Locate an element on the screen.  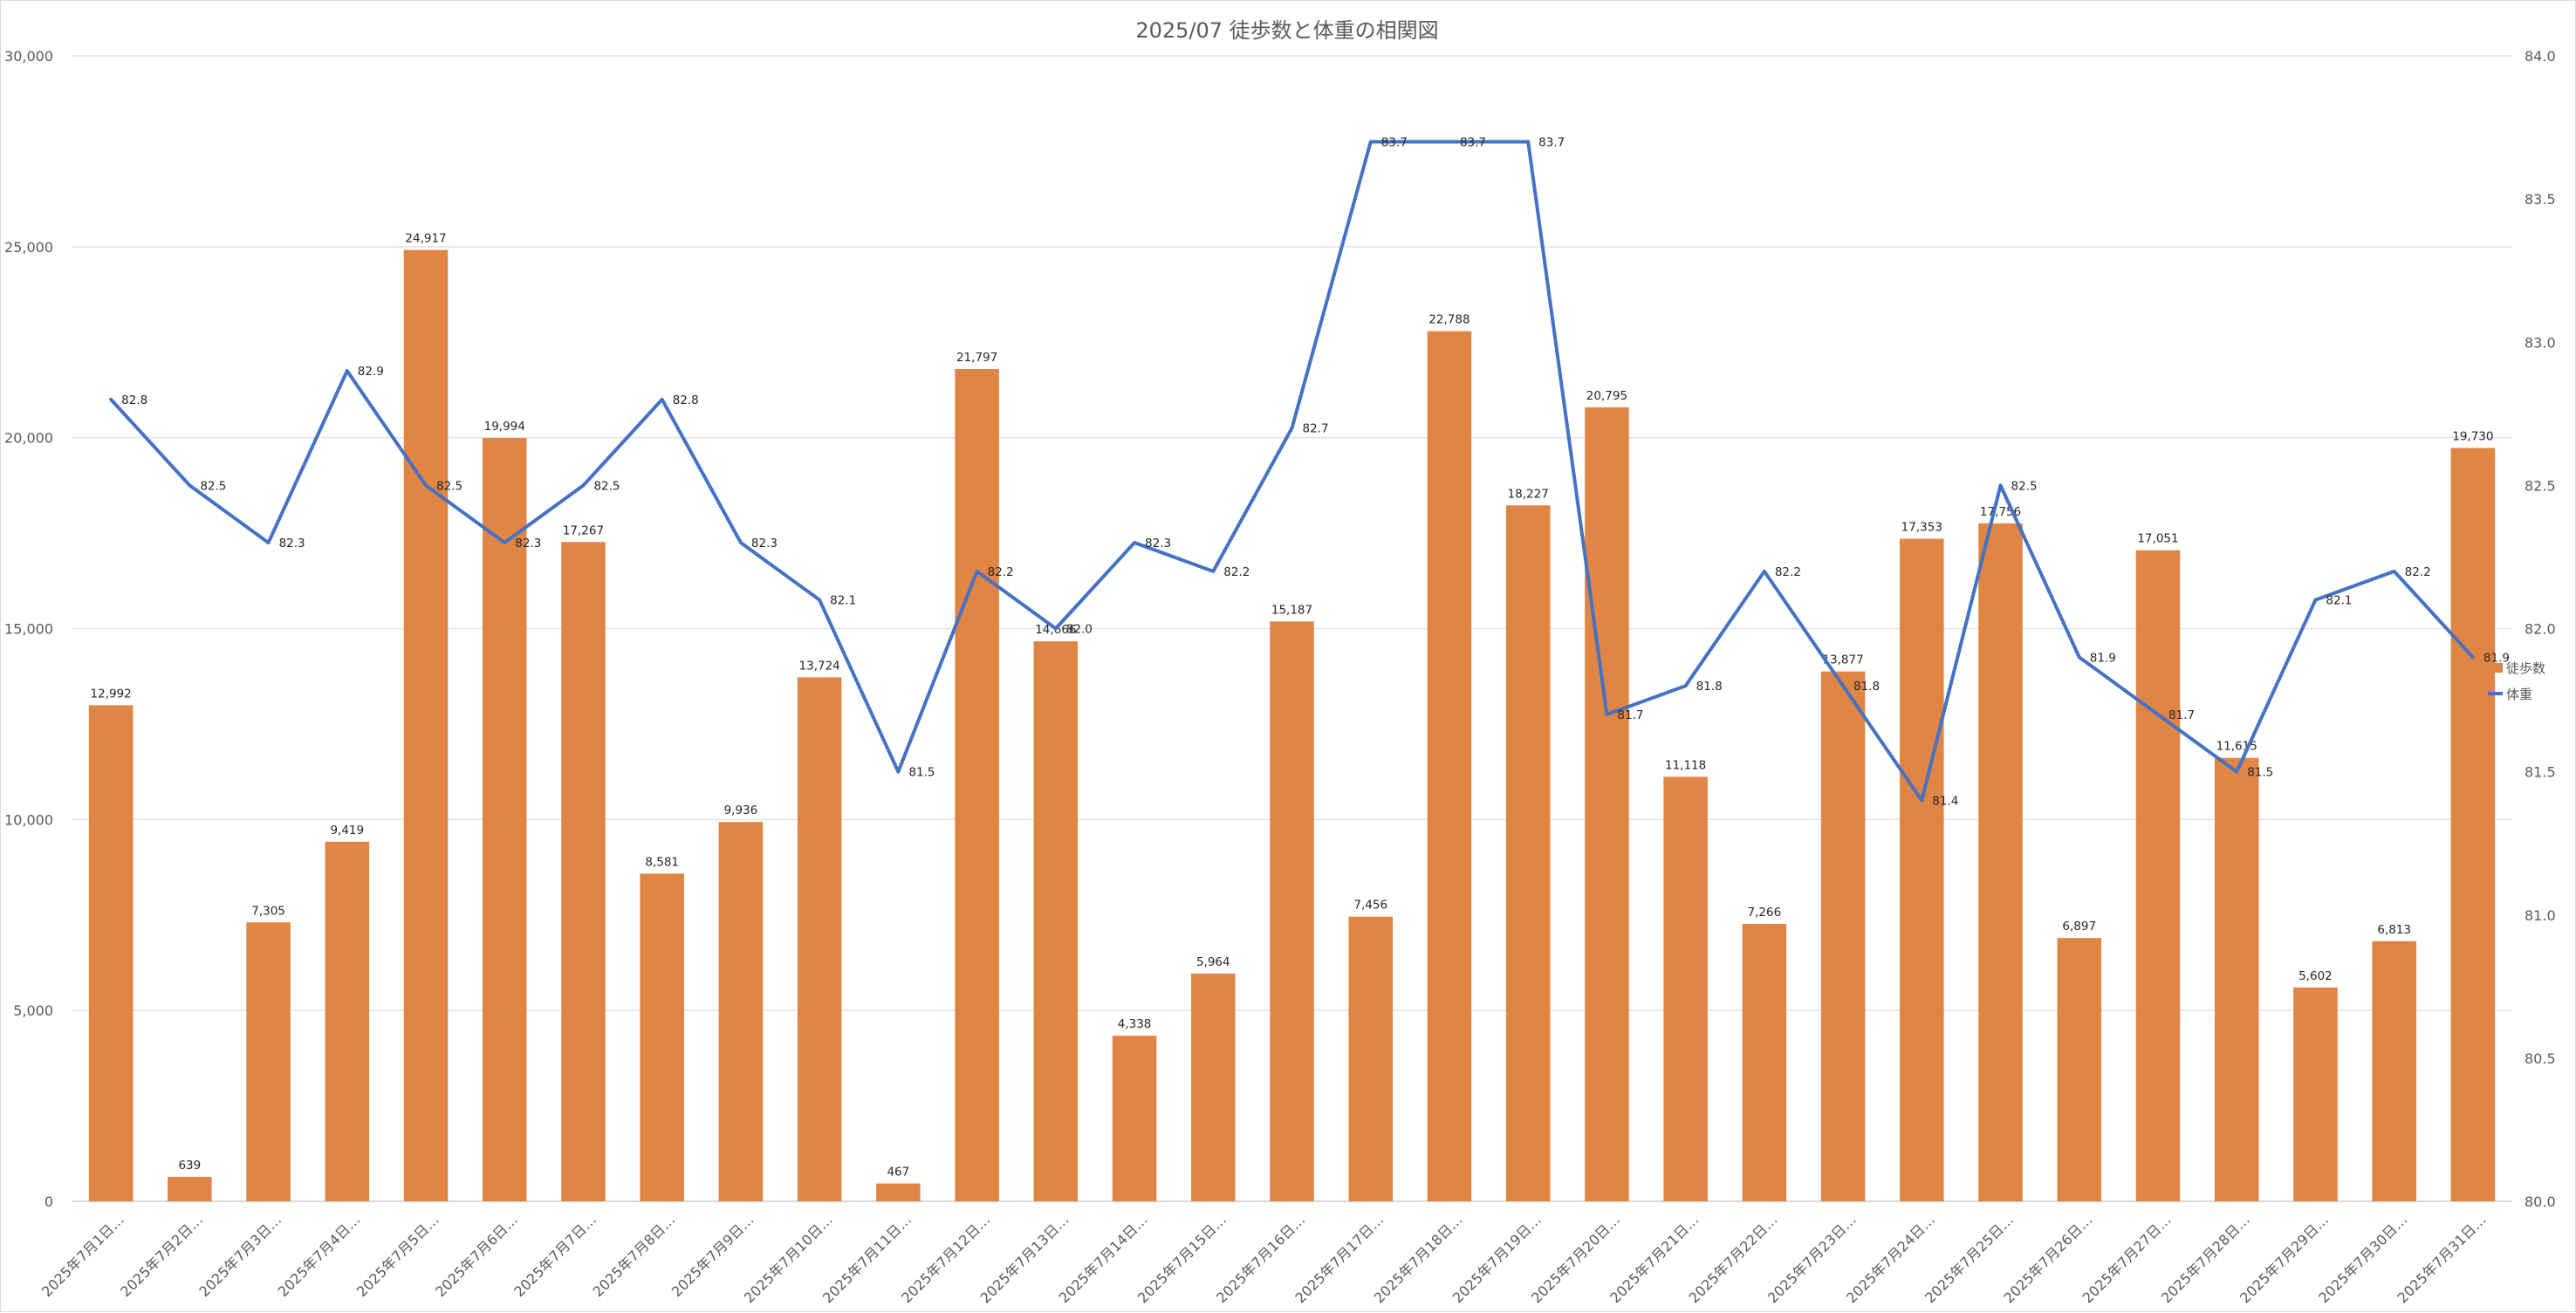
bar-data-label: 6,897 is located at coordinates (2079, 926).